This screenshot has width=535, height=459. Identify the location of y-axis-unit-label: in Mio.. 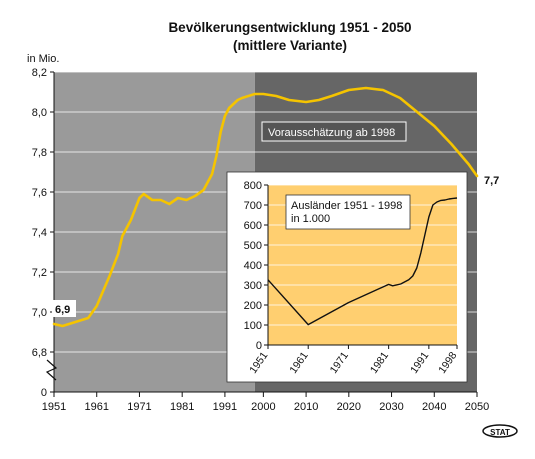
(43, 59).